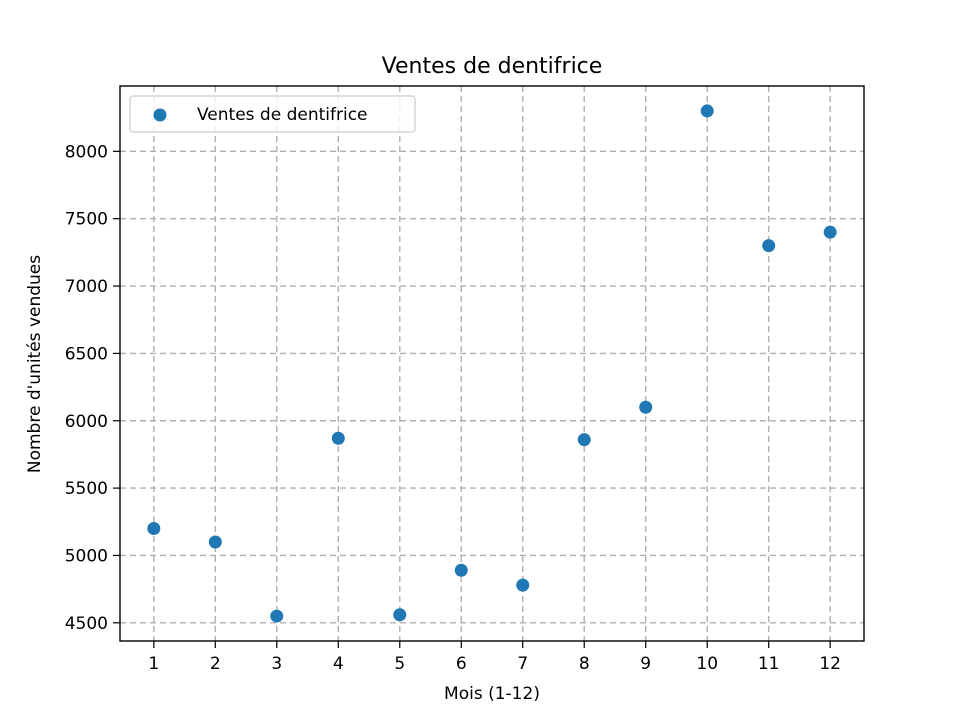  Describe the element at coordinates (86, 422) in the screenshot. I see `y-tick-label: 6000` at that location.